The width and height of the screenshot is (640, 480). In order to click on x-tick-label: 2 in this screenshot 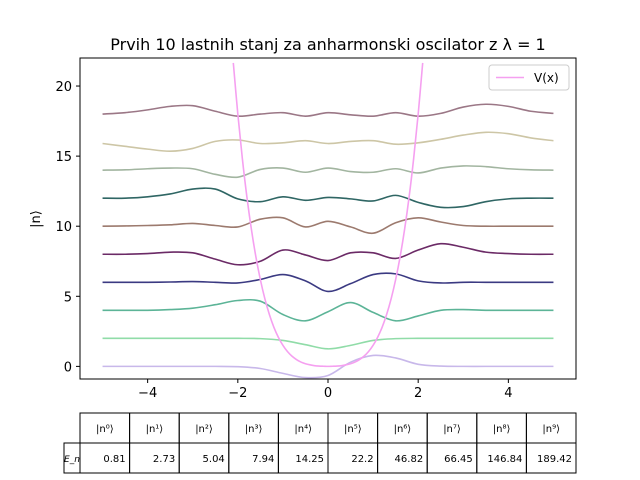, I will do `click(418, 393)`.